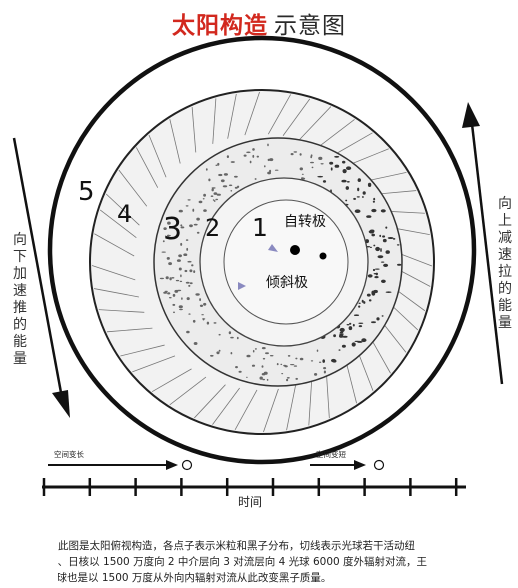 Image resolution: width=518 pixels, height=588 pixels. What do you see at coordinates (323, 256) in the screenshot?
I see `tilted-pole-dot` at bounding box center [323, 256].